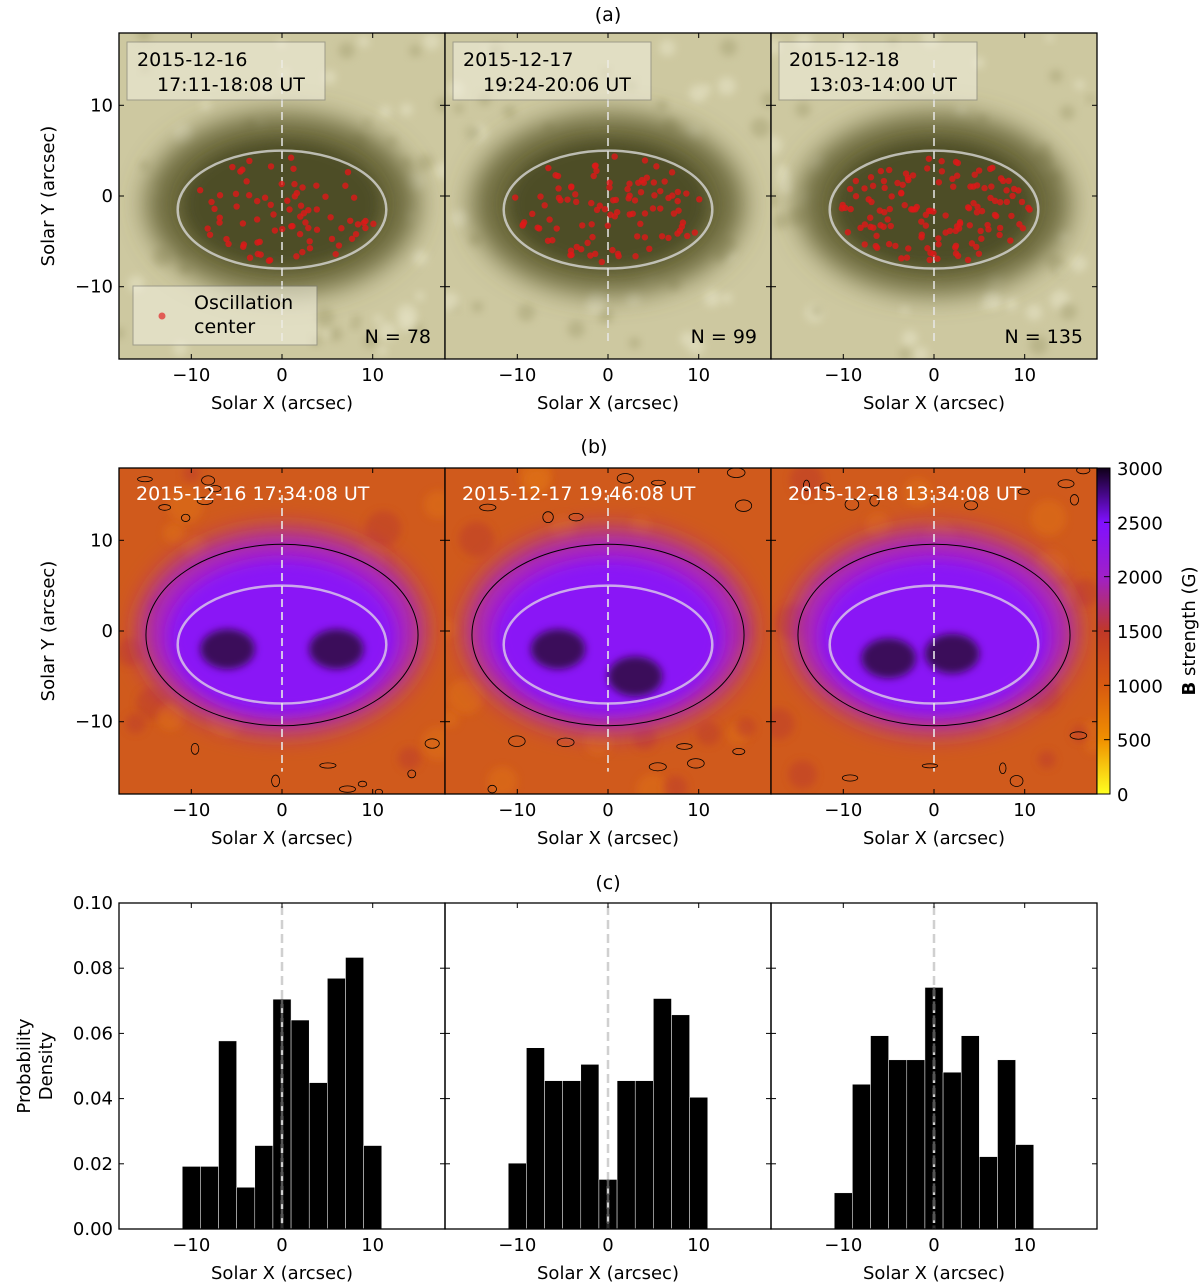 The image size is (1200, 1284). I want to click on y-tick-label: 0.02, so click(93, 1164).